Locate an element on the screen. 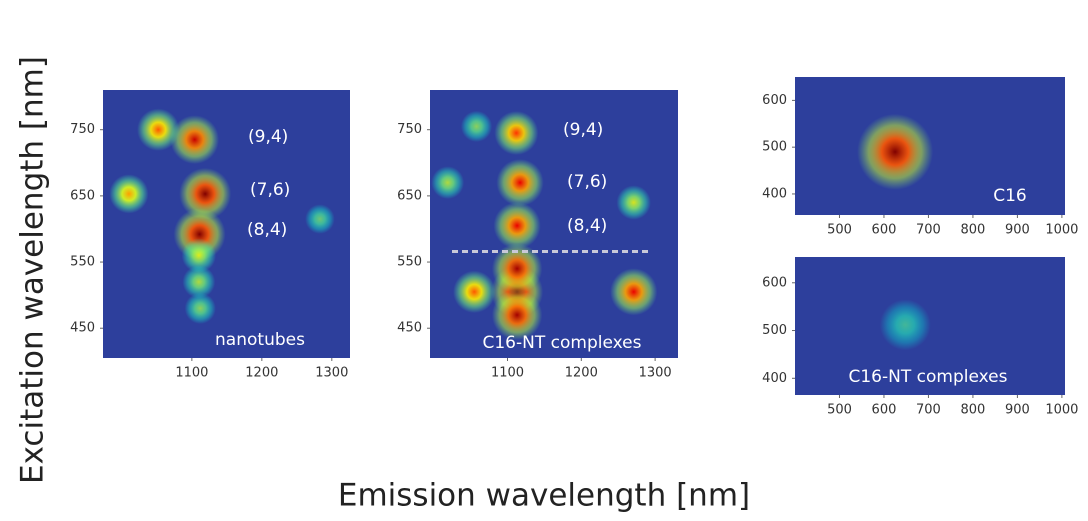 Image resolution: width=1088 pixels, height=521 pixels. panel-title: nanotubes is located at coordinates (260, 340).